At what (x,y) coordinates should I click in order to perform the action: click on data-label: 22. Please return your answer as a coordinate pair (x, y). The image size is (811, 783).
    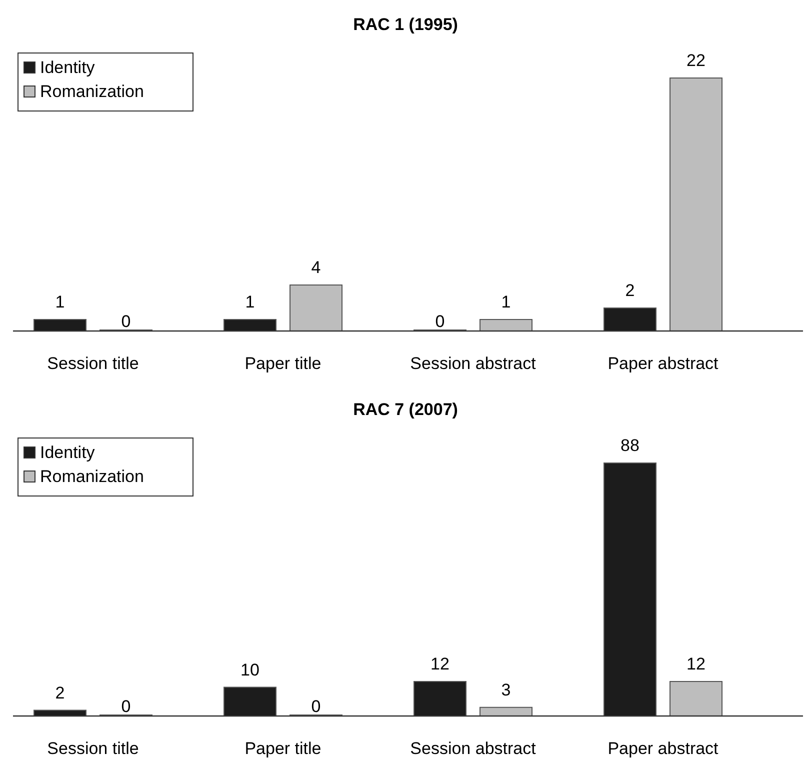
    Looking at the image, I should click on (696, 60).